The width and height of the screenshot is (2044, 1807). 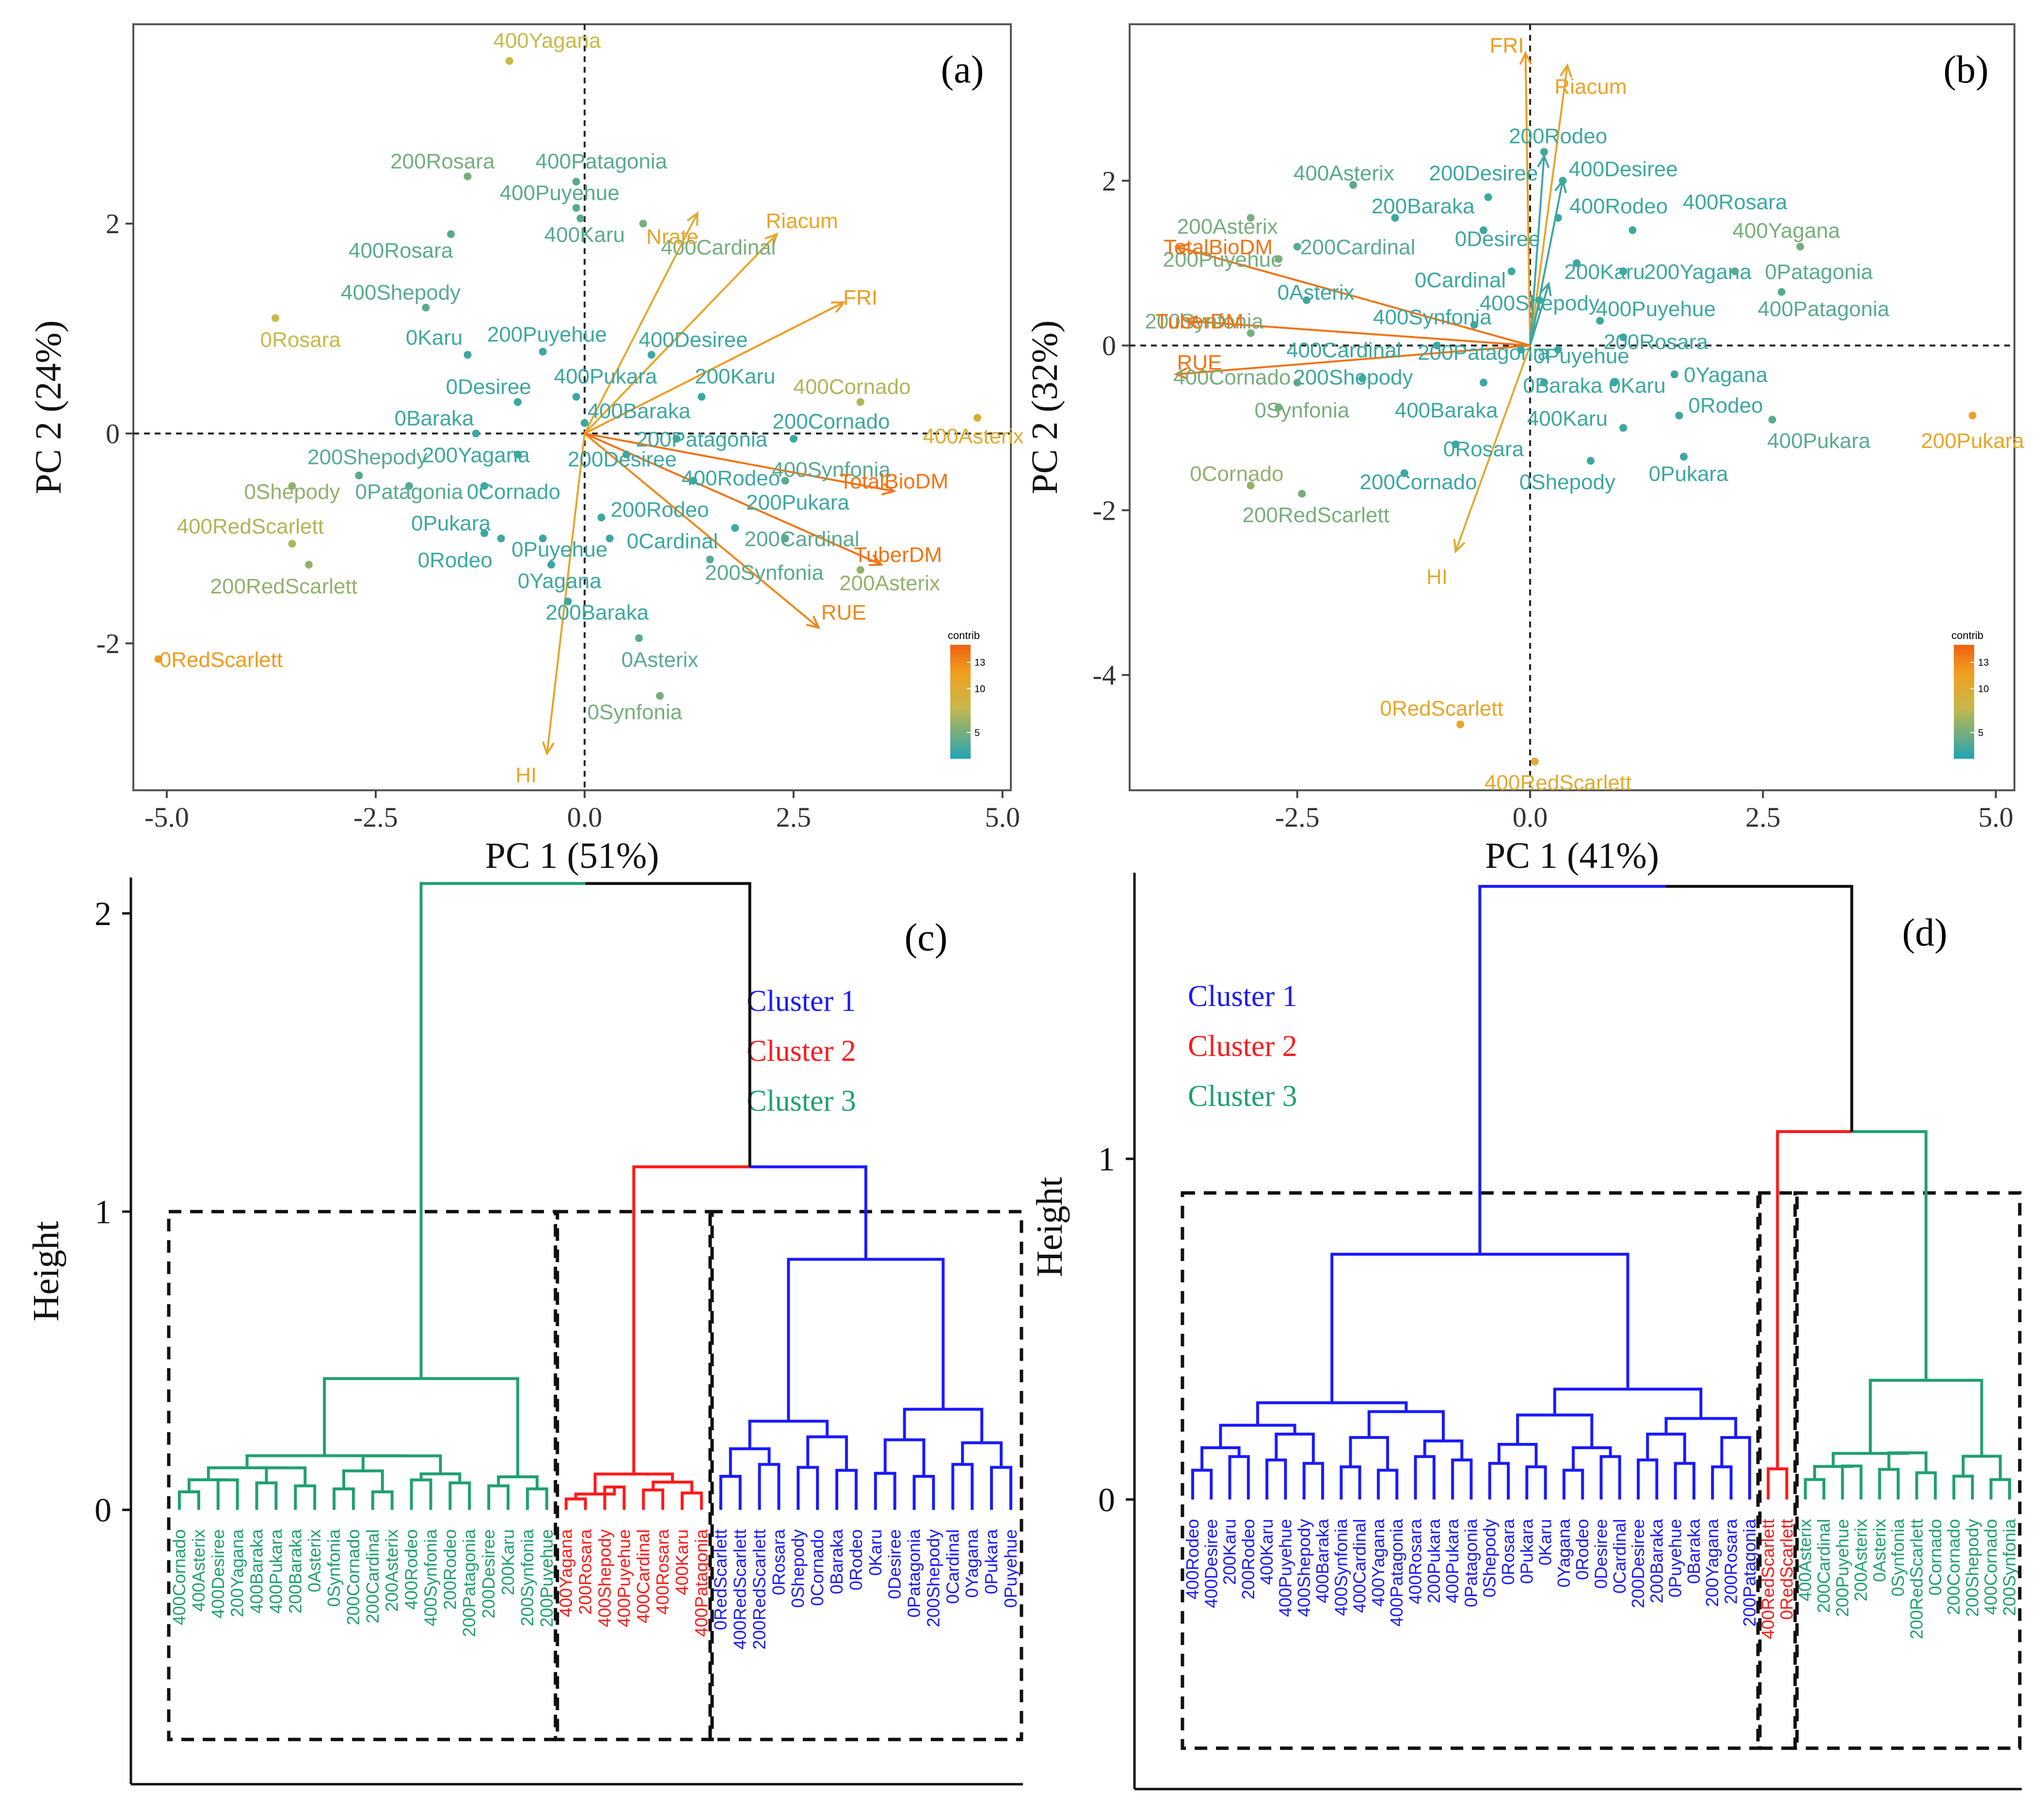 What do you see at coordinates (797, 502) in the screenshot?
I see `point-label: 200Pukara` at bounding box center [797, 502].